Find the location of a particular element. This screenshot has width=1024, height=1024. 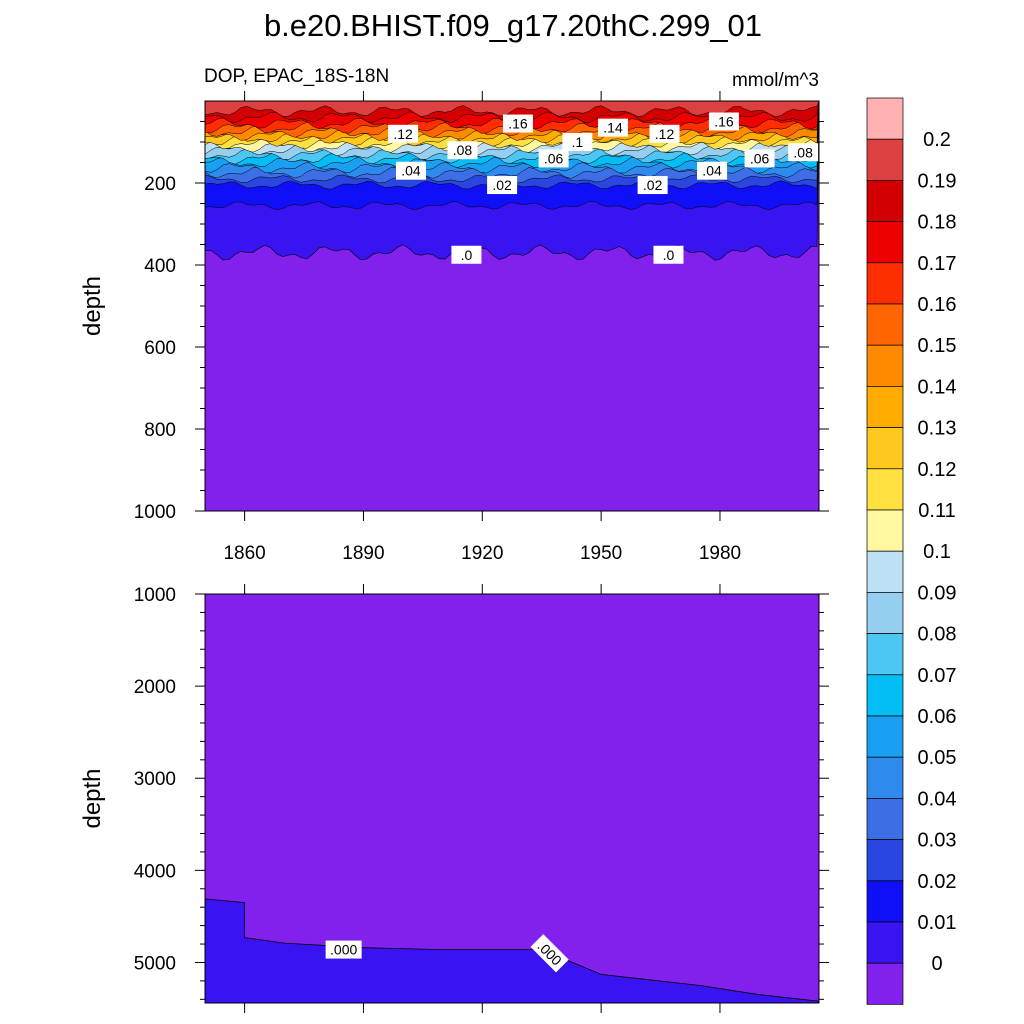

x-tick-label: 1890 is located at coordinates (363, 553).